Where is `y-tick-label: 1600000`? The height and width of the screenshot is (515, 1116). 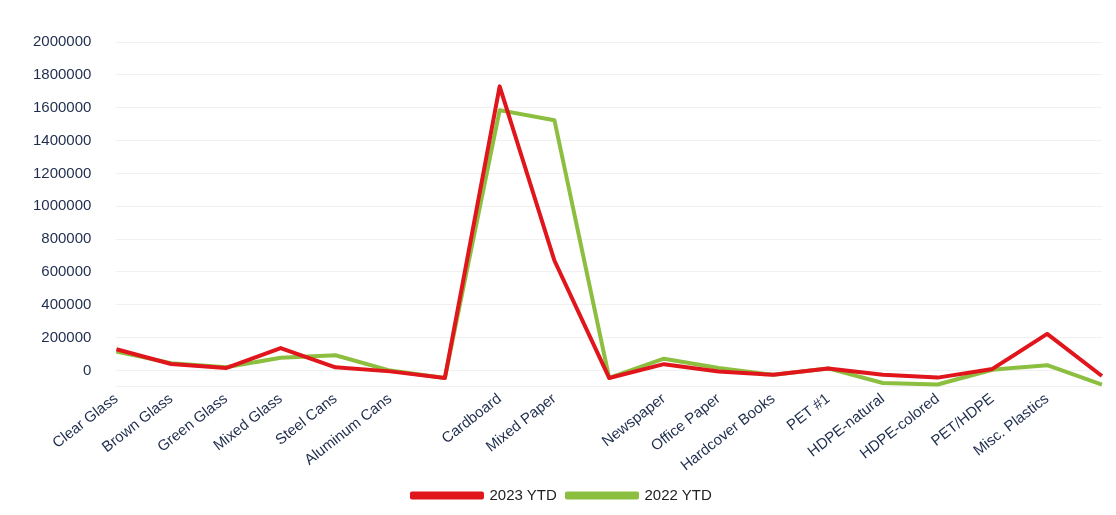 y-tick-label: 1600000 is located at coordinates (62, 106).